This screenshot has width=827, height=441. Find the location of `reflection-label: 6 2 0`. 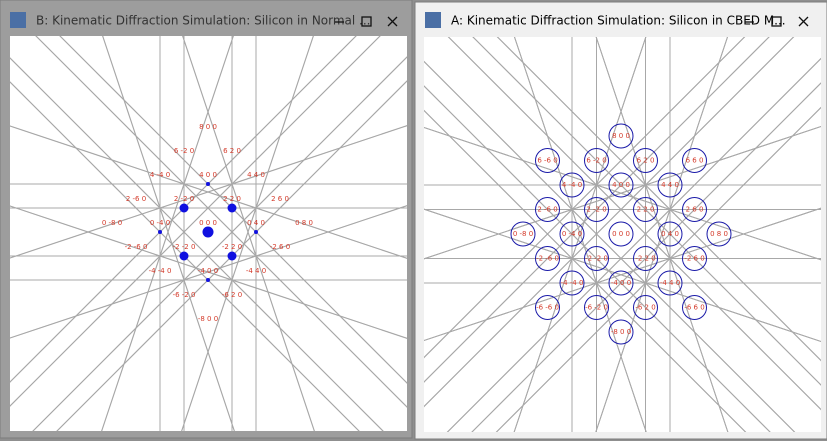

reflection-label: 6 2 0 is located at coordinates (646, 161).